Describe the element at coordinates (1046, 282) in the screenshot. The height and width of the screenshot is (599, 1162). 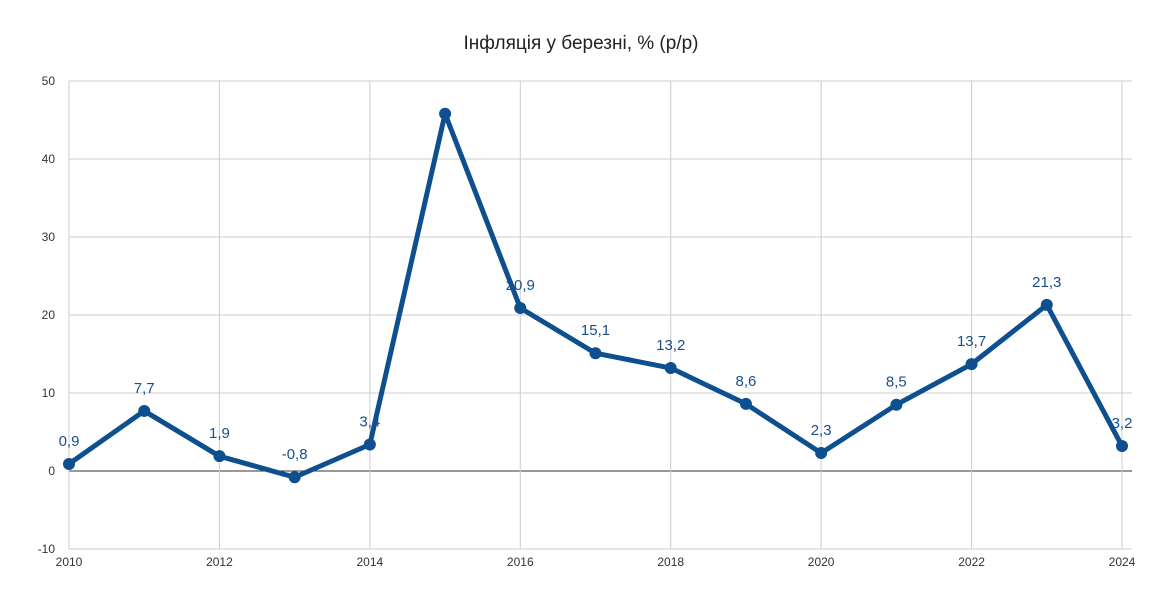
I see `data-label: 21,3` at that location.